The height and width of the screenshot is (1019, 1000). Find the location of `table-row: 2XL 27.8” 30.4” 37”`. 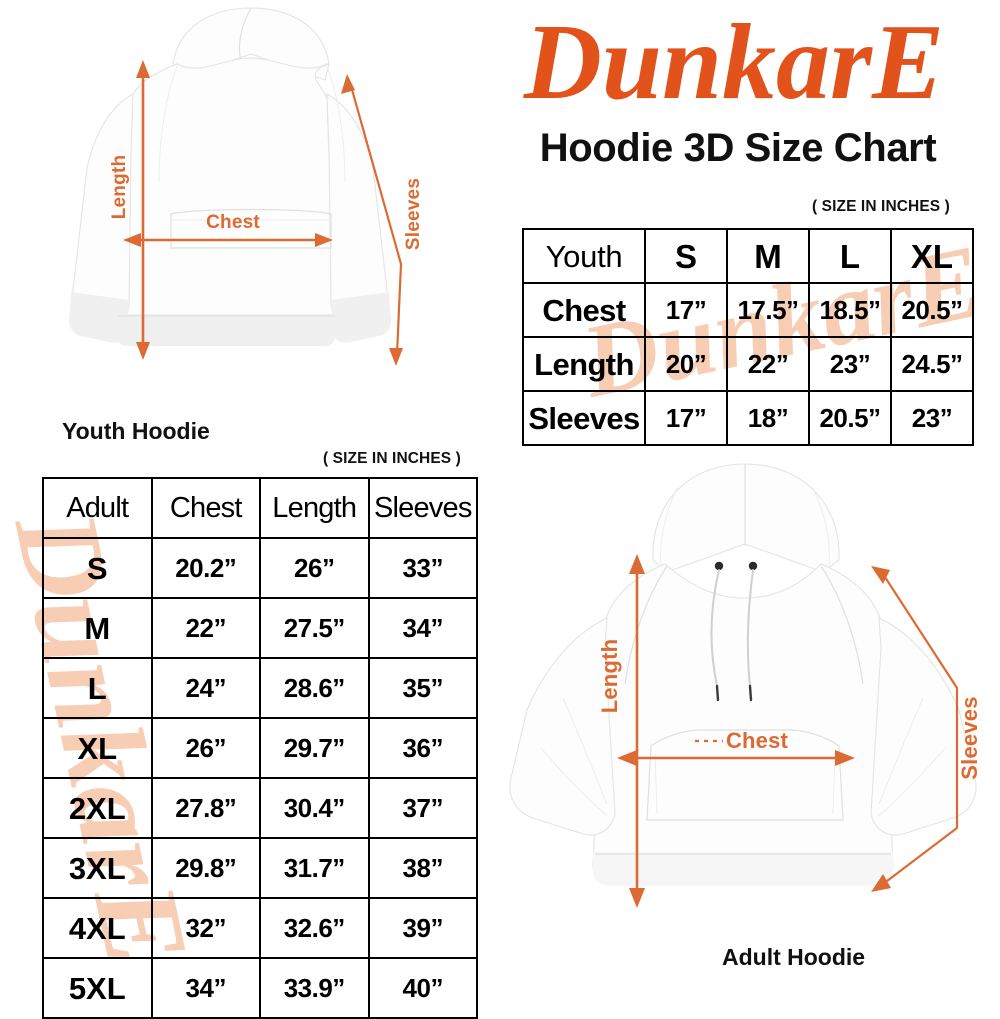

table-row: 2XL 27.8” 30.4” 37” is located at coordinates (260, 808).